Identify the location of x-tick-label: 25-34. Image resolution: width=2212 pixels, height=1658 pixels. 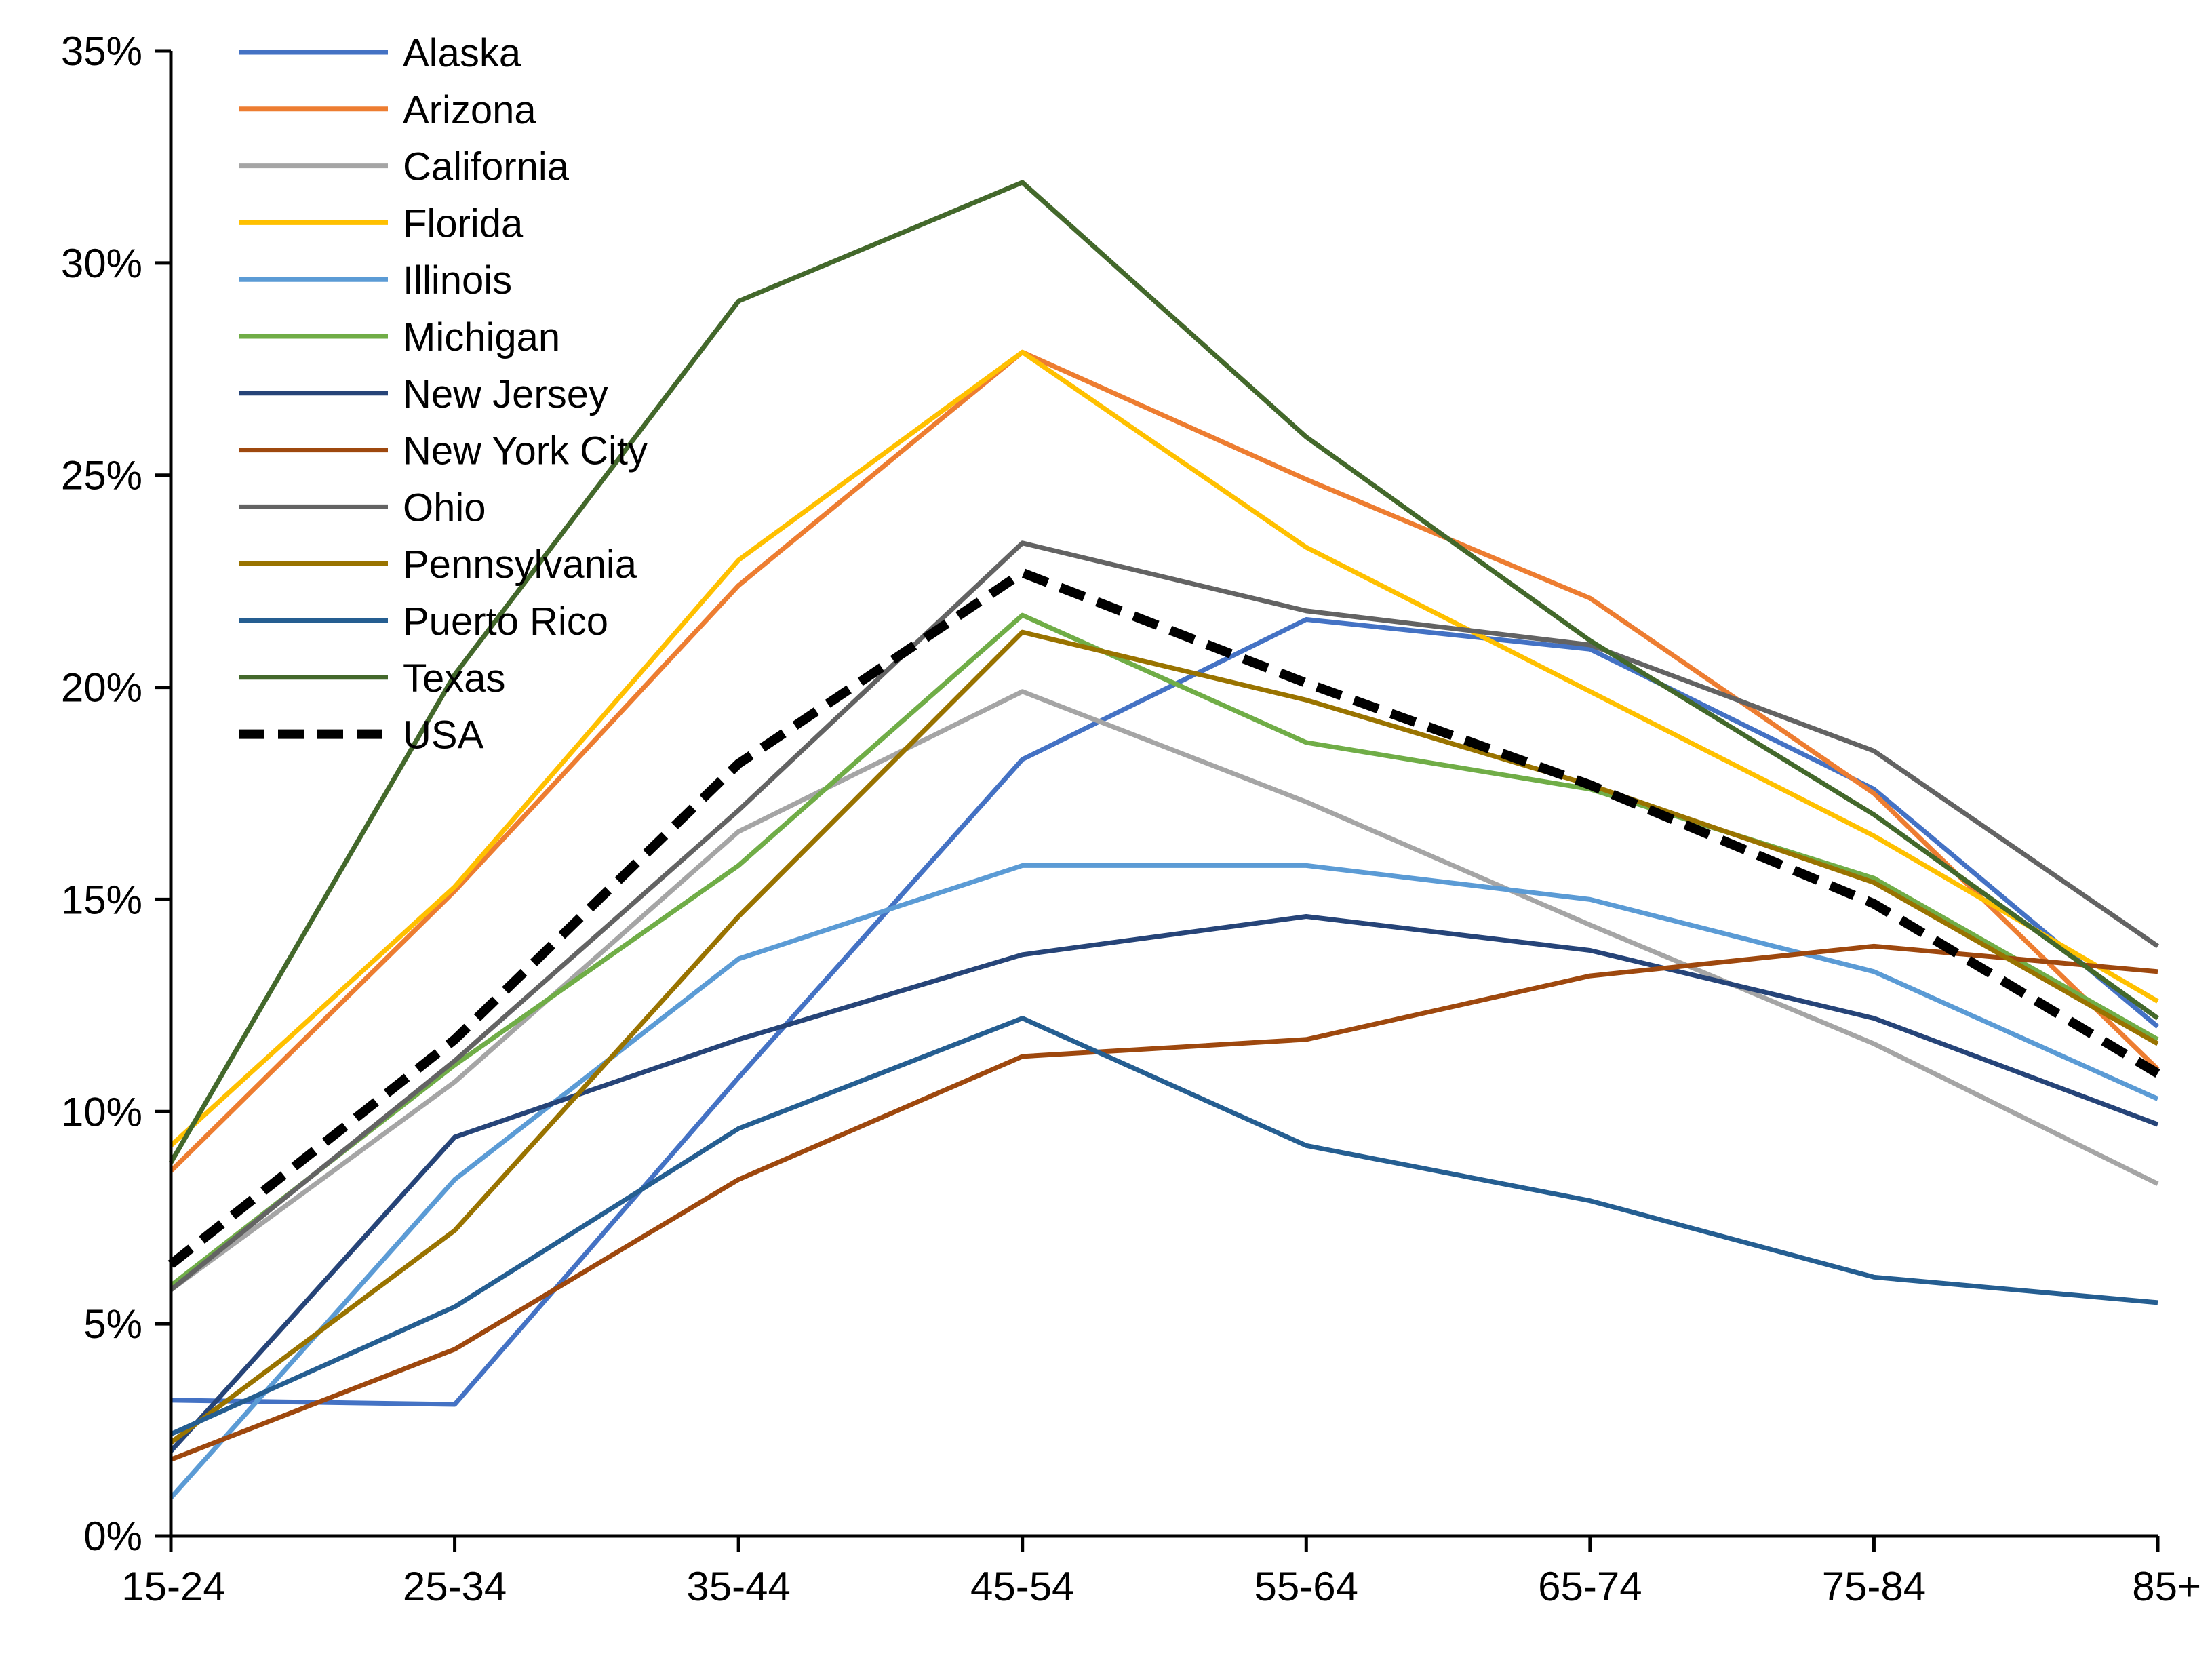
(455, 1586).